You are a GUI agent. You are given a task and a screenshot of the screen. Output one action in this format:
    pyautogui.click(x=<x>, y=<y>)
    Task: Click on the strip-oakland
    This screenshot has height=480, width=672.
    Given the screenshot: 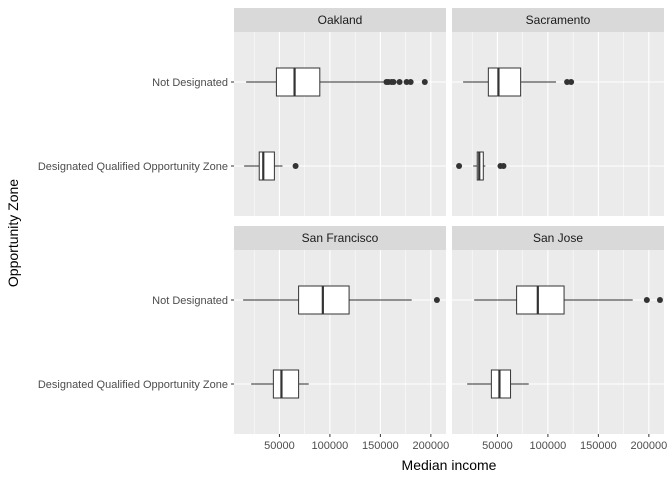 What is the action you would take?
    pyautogui.click(x=340, y=20)
    